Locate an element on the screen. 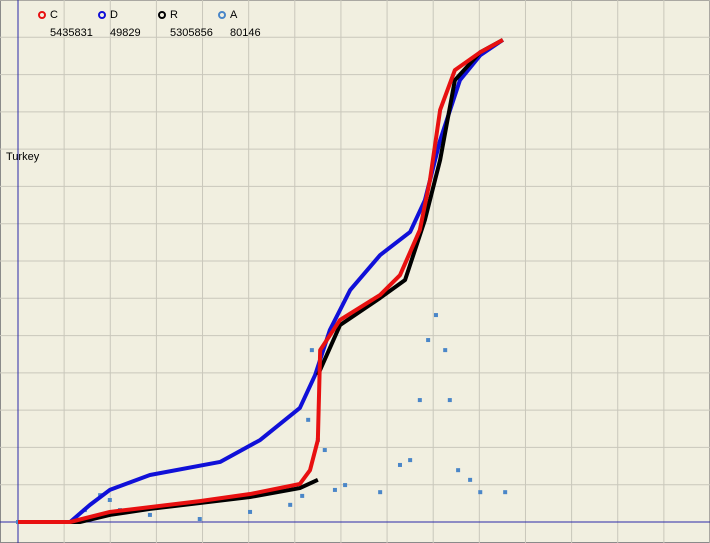 This screenshot has height=543, width=710. legend-value: 5305856 is located at coordinates (191, 33).